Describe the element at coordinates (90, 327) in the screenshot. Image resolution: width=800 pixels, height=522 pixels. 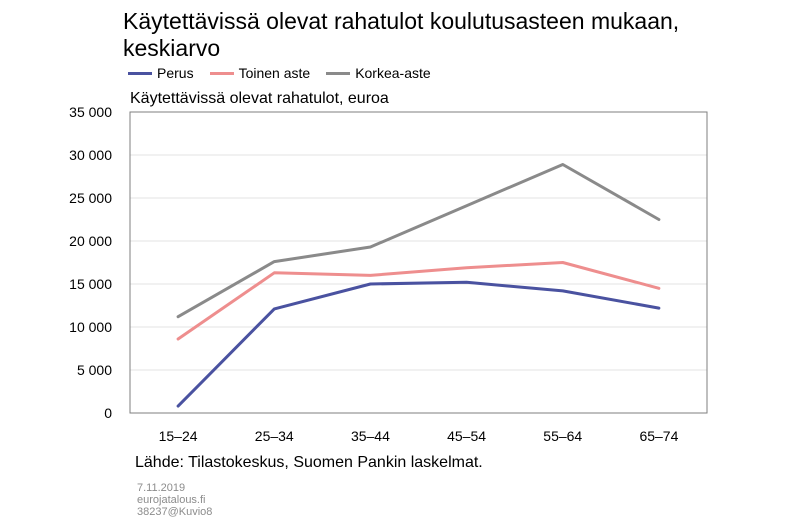
I see `y-tick-label: 10 000` at that location.